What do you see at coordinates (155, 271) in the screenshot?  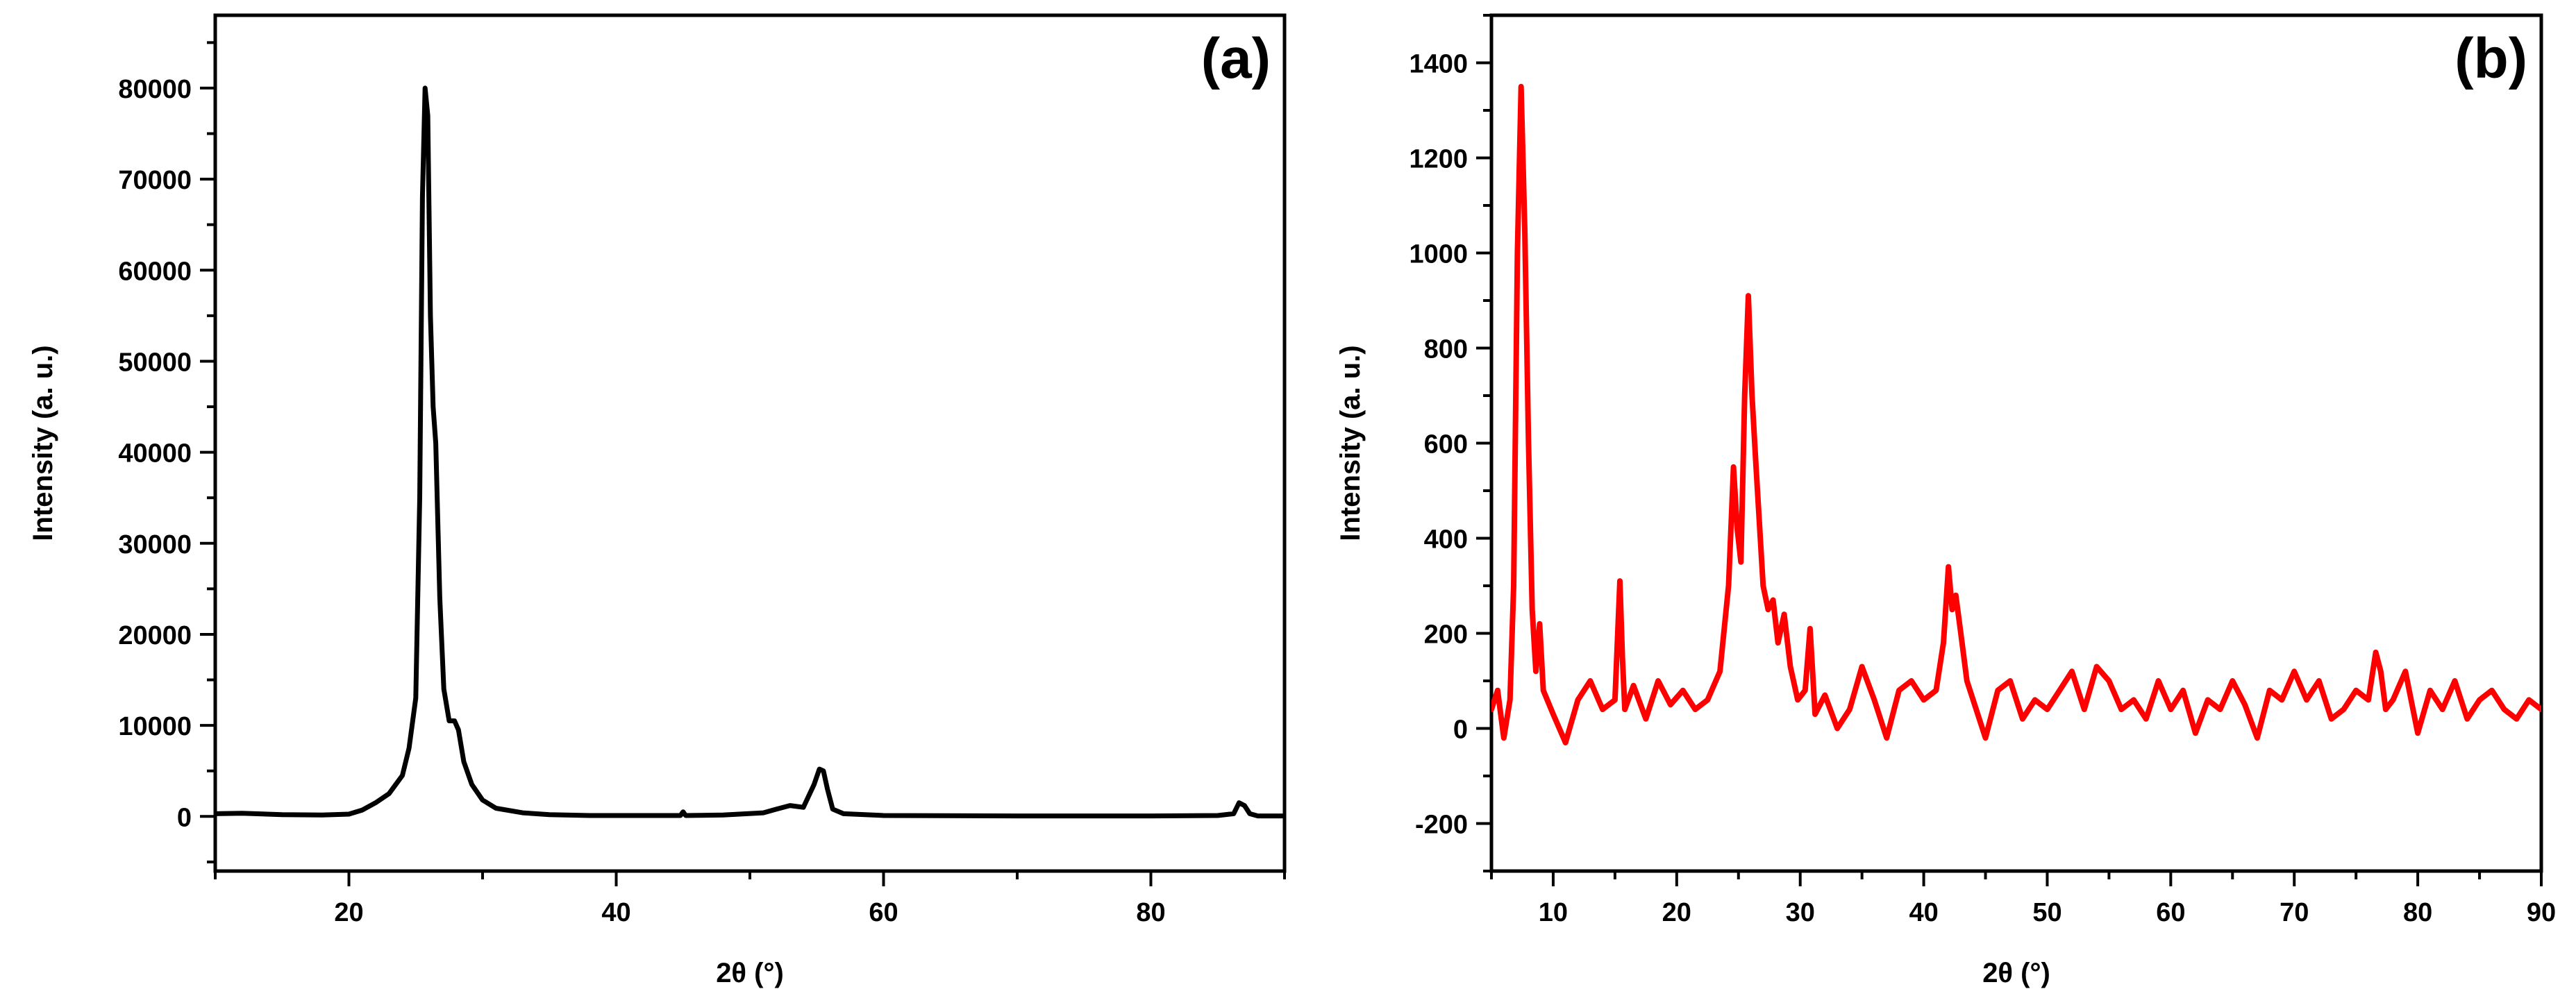 I see `y-tick-label: 60000` at bounding box center [155, 271].